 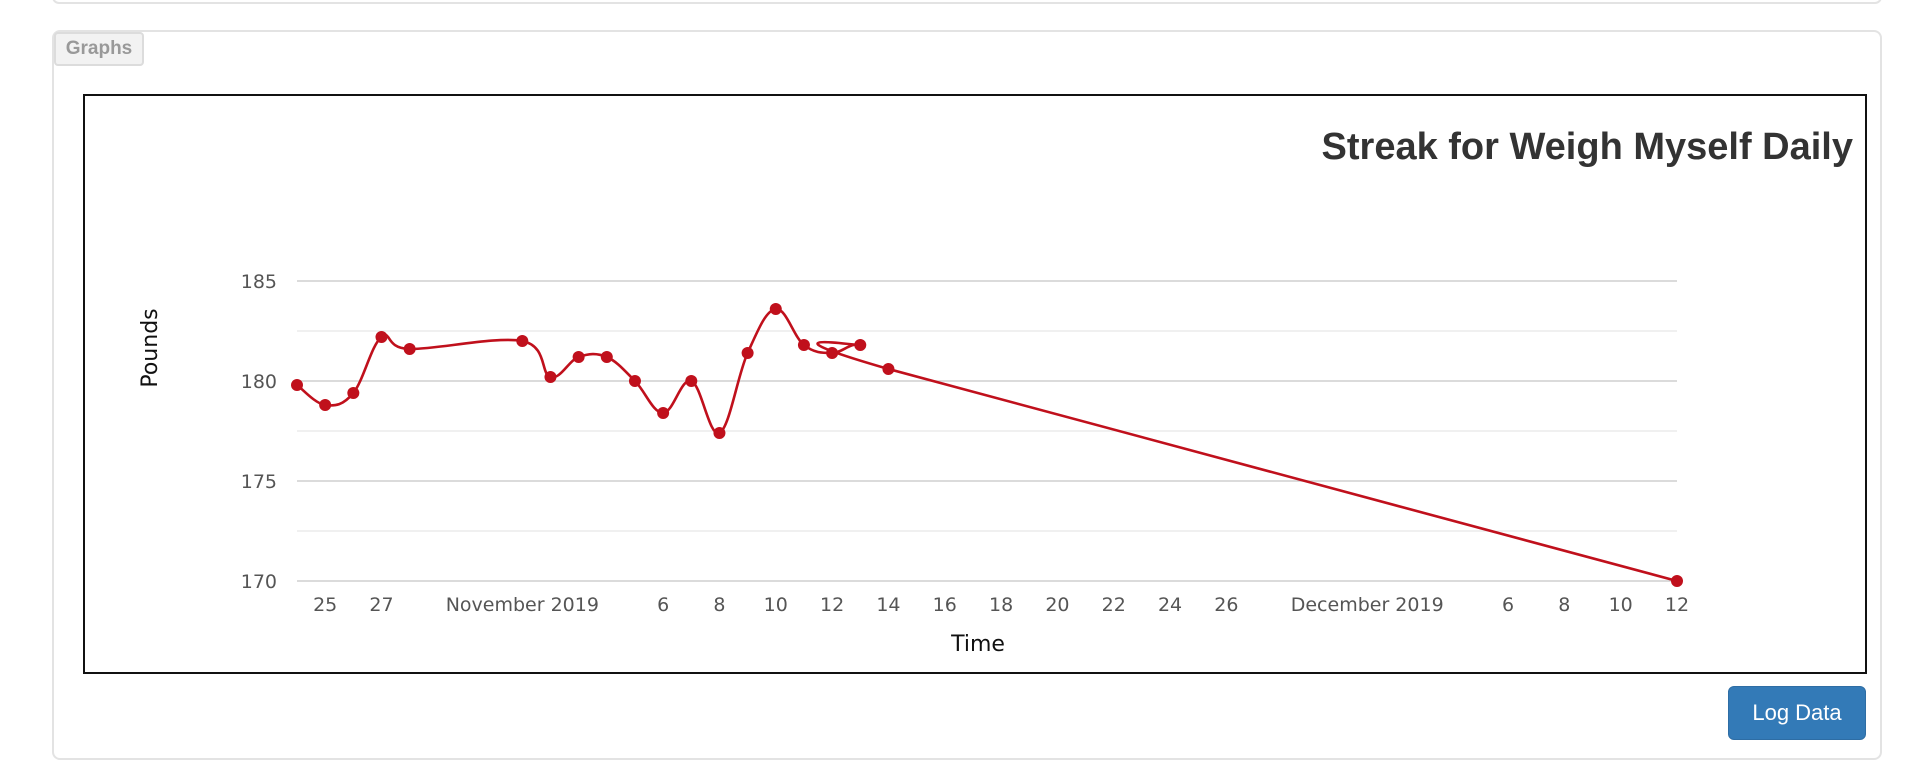 What do you see at coordinates (259, 482) in the screenshot?
I see `y-tick-label: 175` at bounding box center [259, 482].